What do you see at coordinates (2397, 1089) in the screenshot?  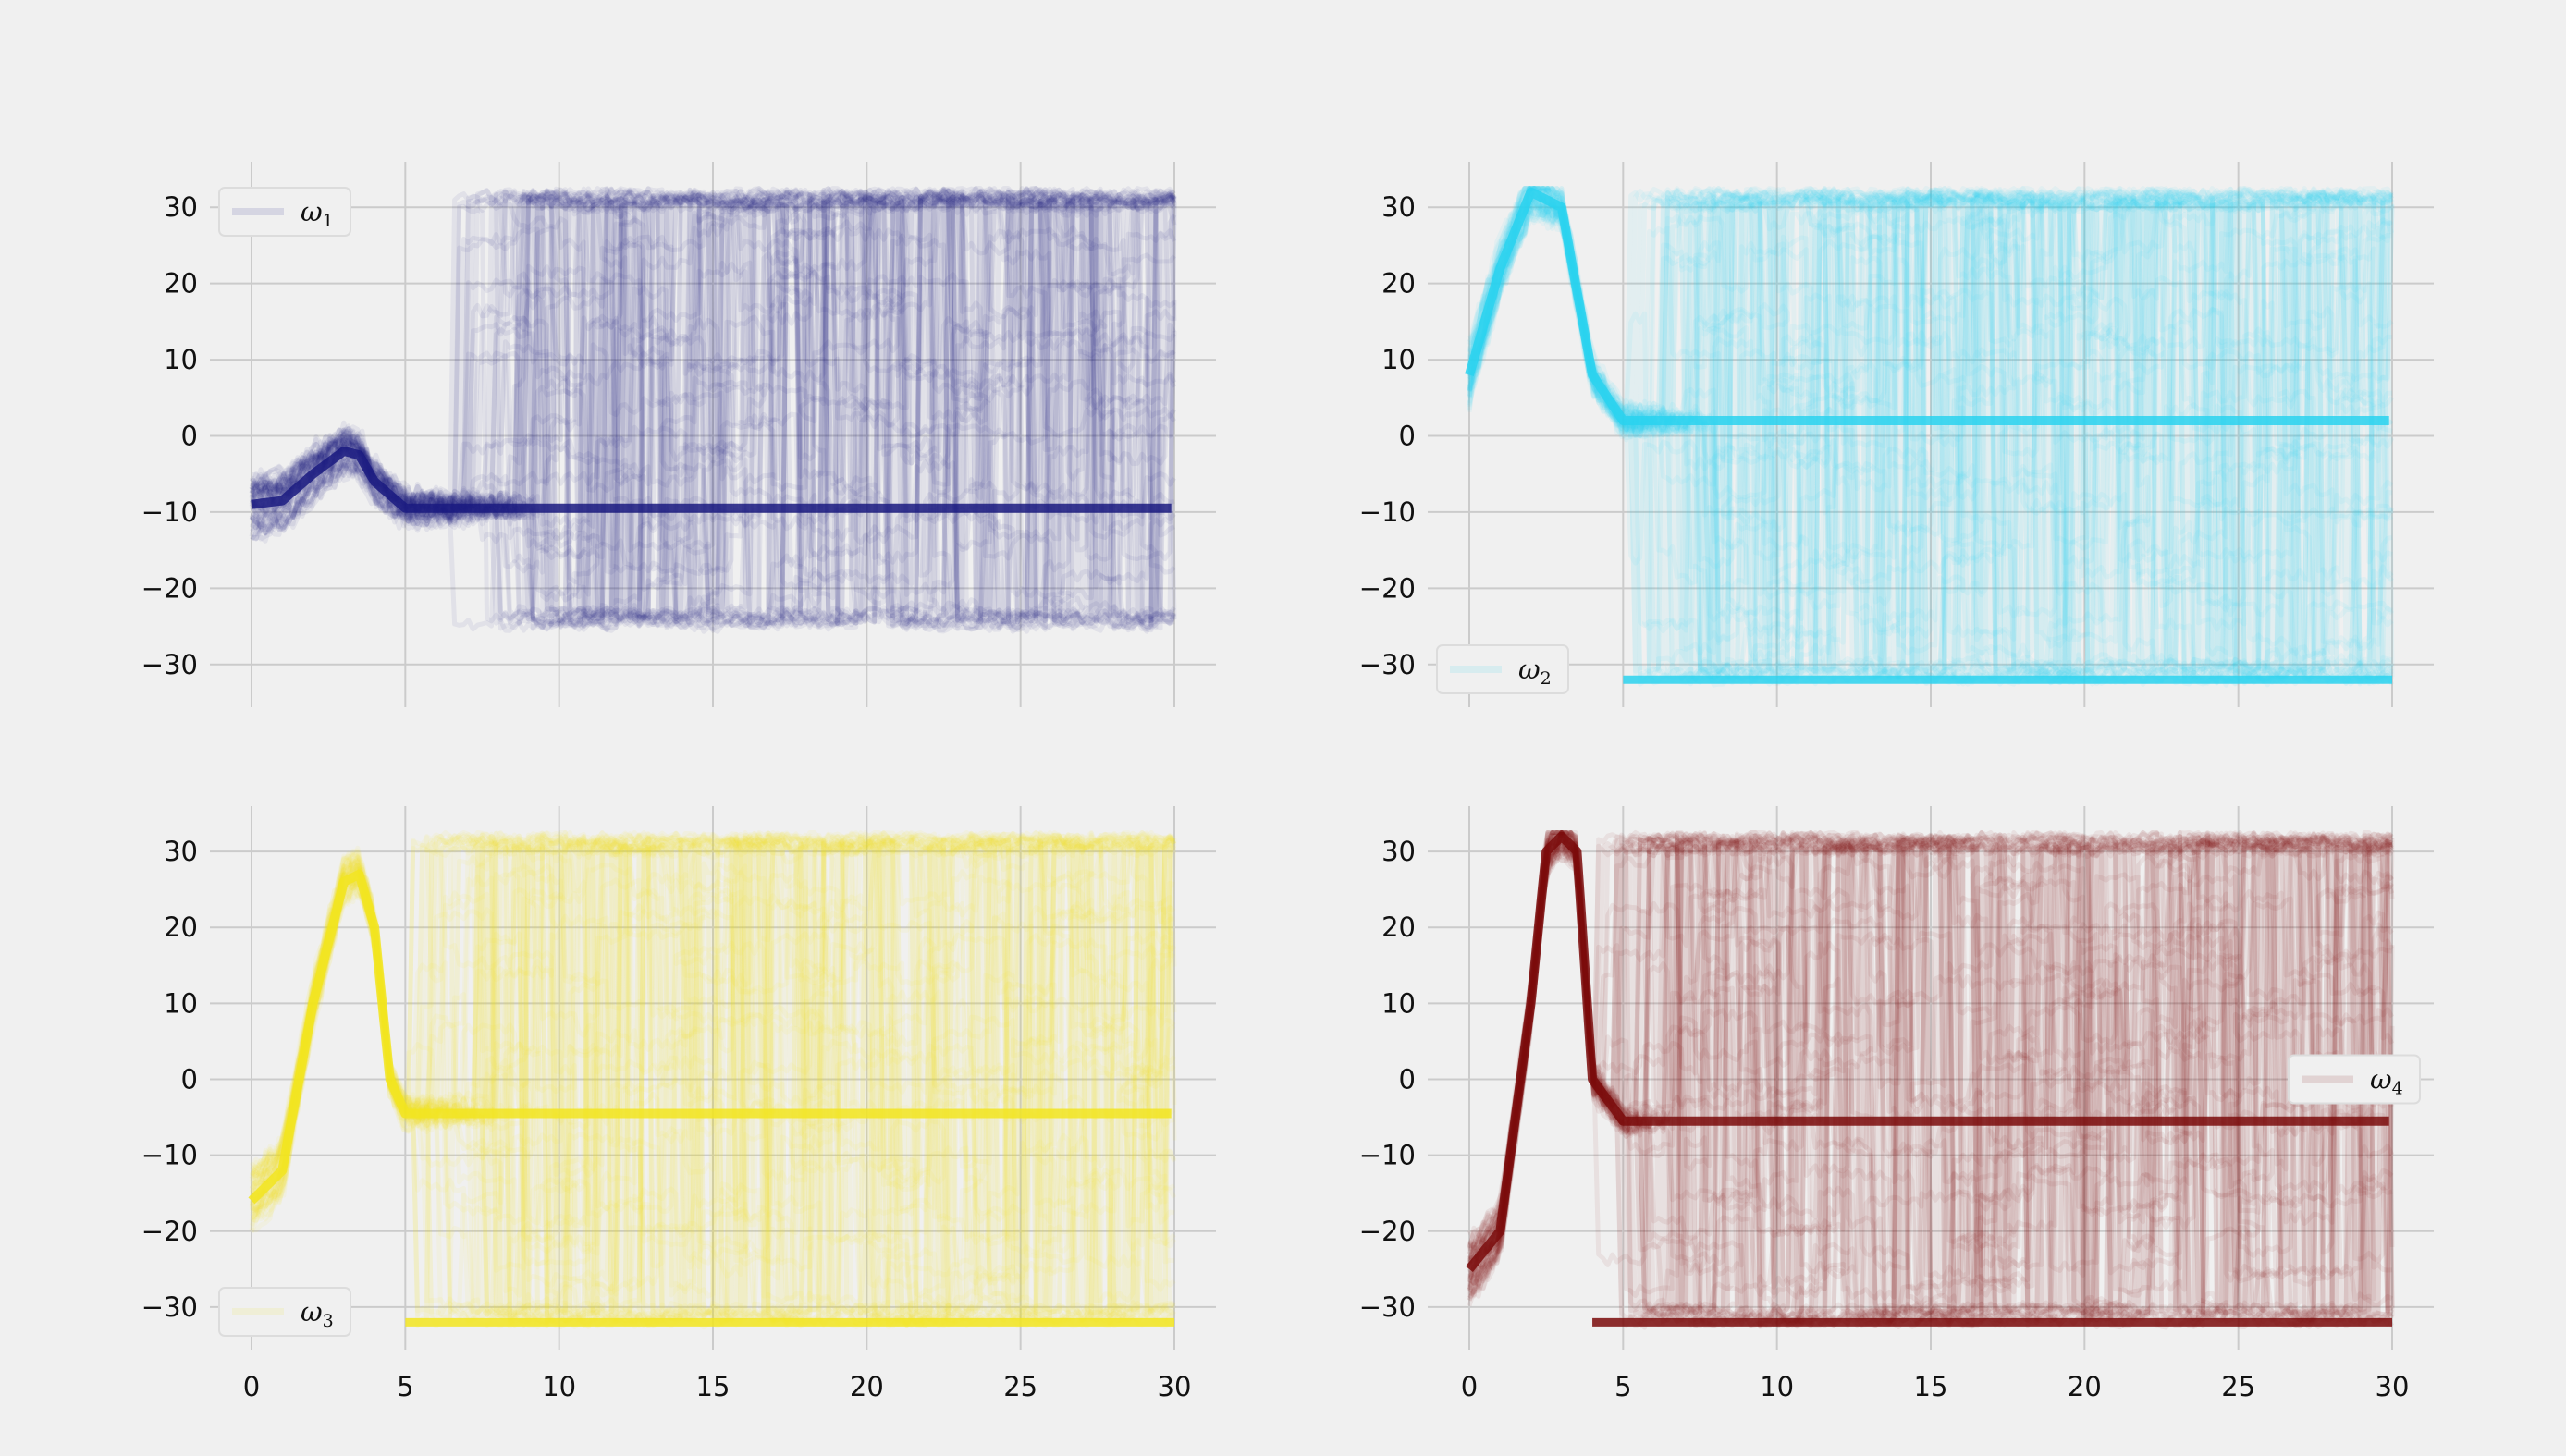 I see `legend-subscript: 4` at bounding box center [2397, 1089].